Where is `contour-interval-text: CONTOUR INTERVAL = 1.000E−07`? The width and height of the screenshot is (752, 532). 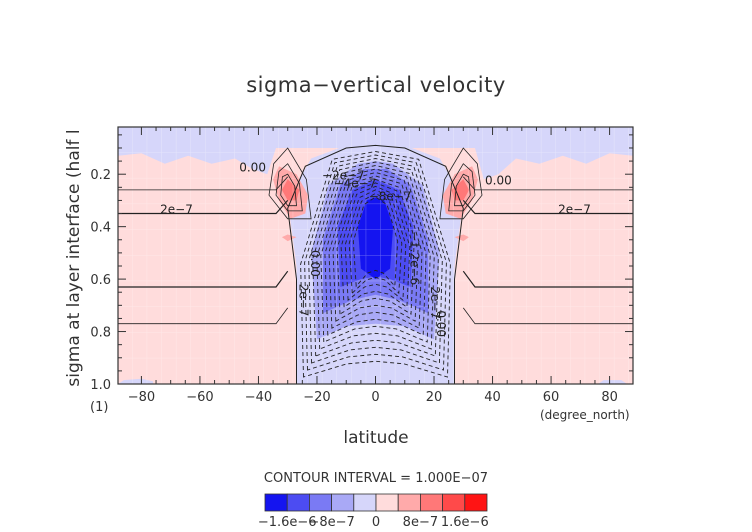
contour-interval-text: CONTOUR INTERVAL = 1.000E−07 is located at coordinates (376, 478).